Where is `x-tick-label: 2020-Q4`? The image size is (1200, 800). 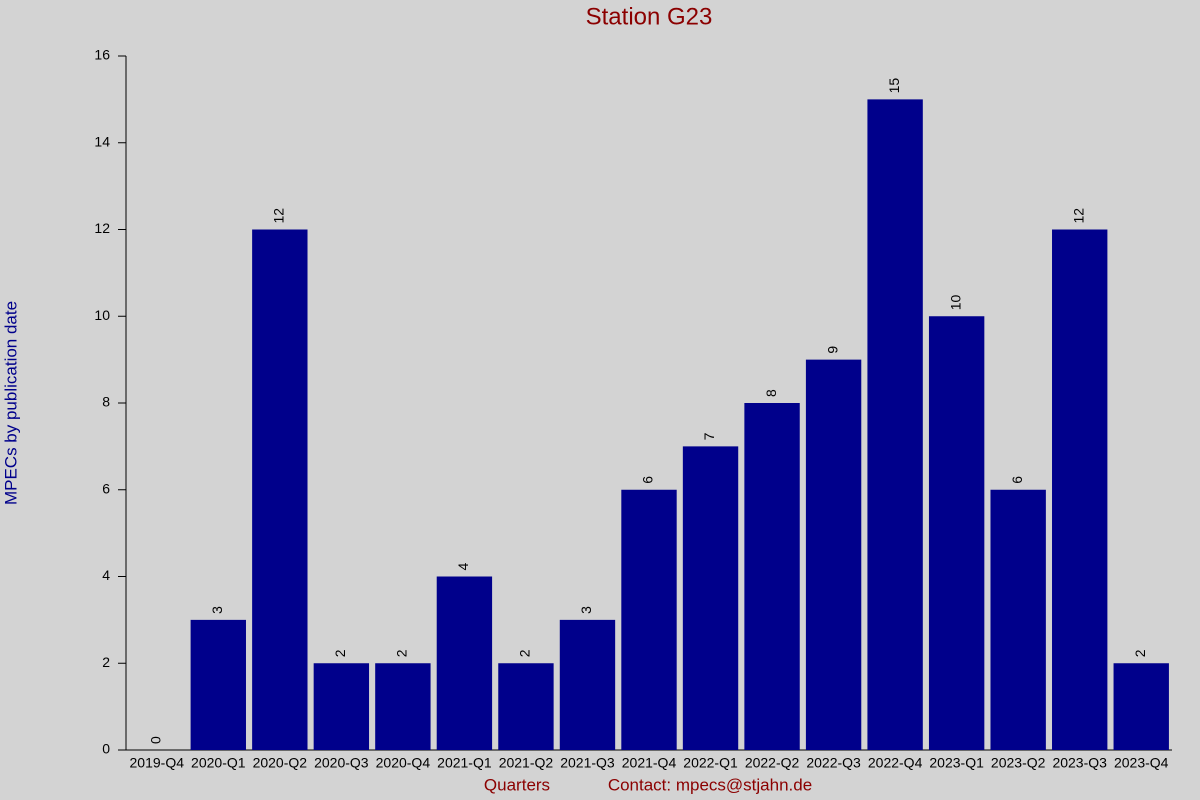
x-tick-label: 2020-Q4 is located at coordinates (403, 763).